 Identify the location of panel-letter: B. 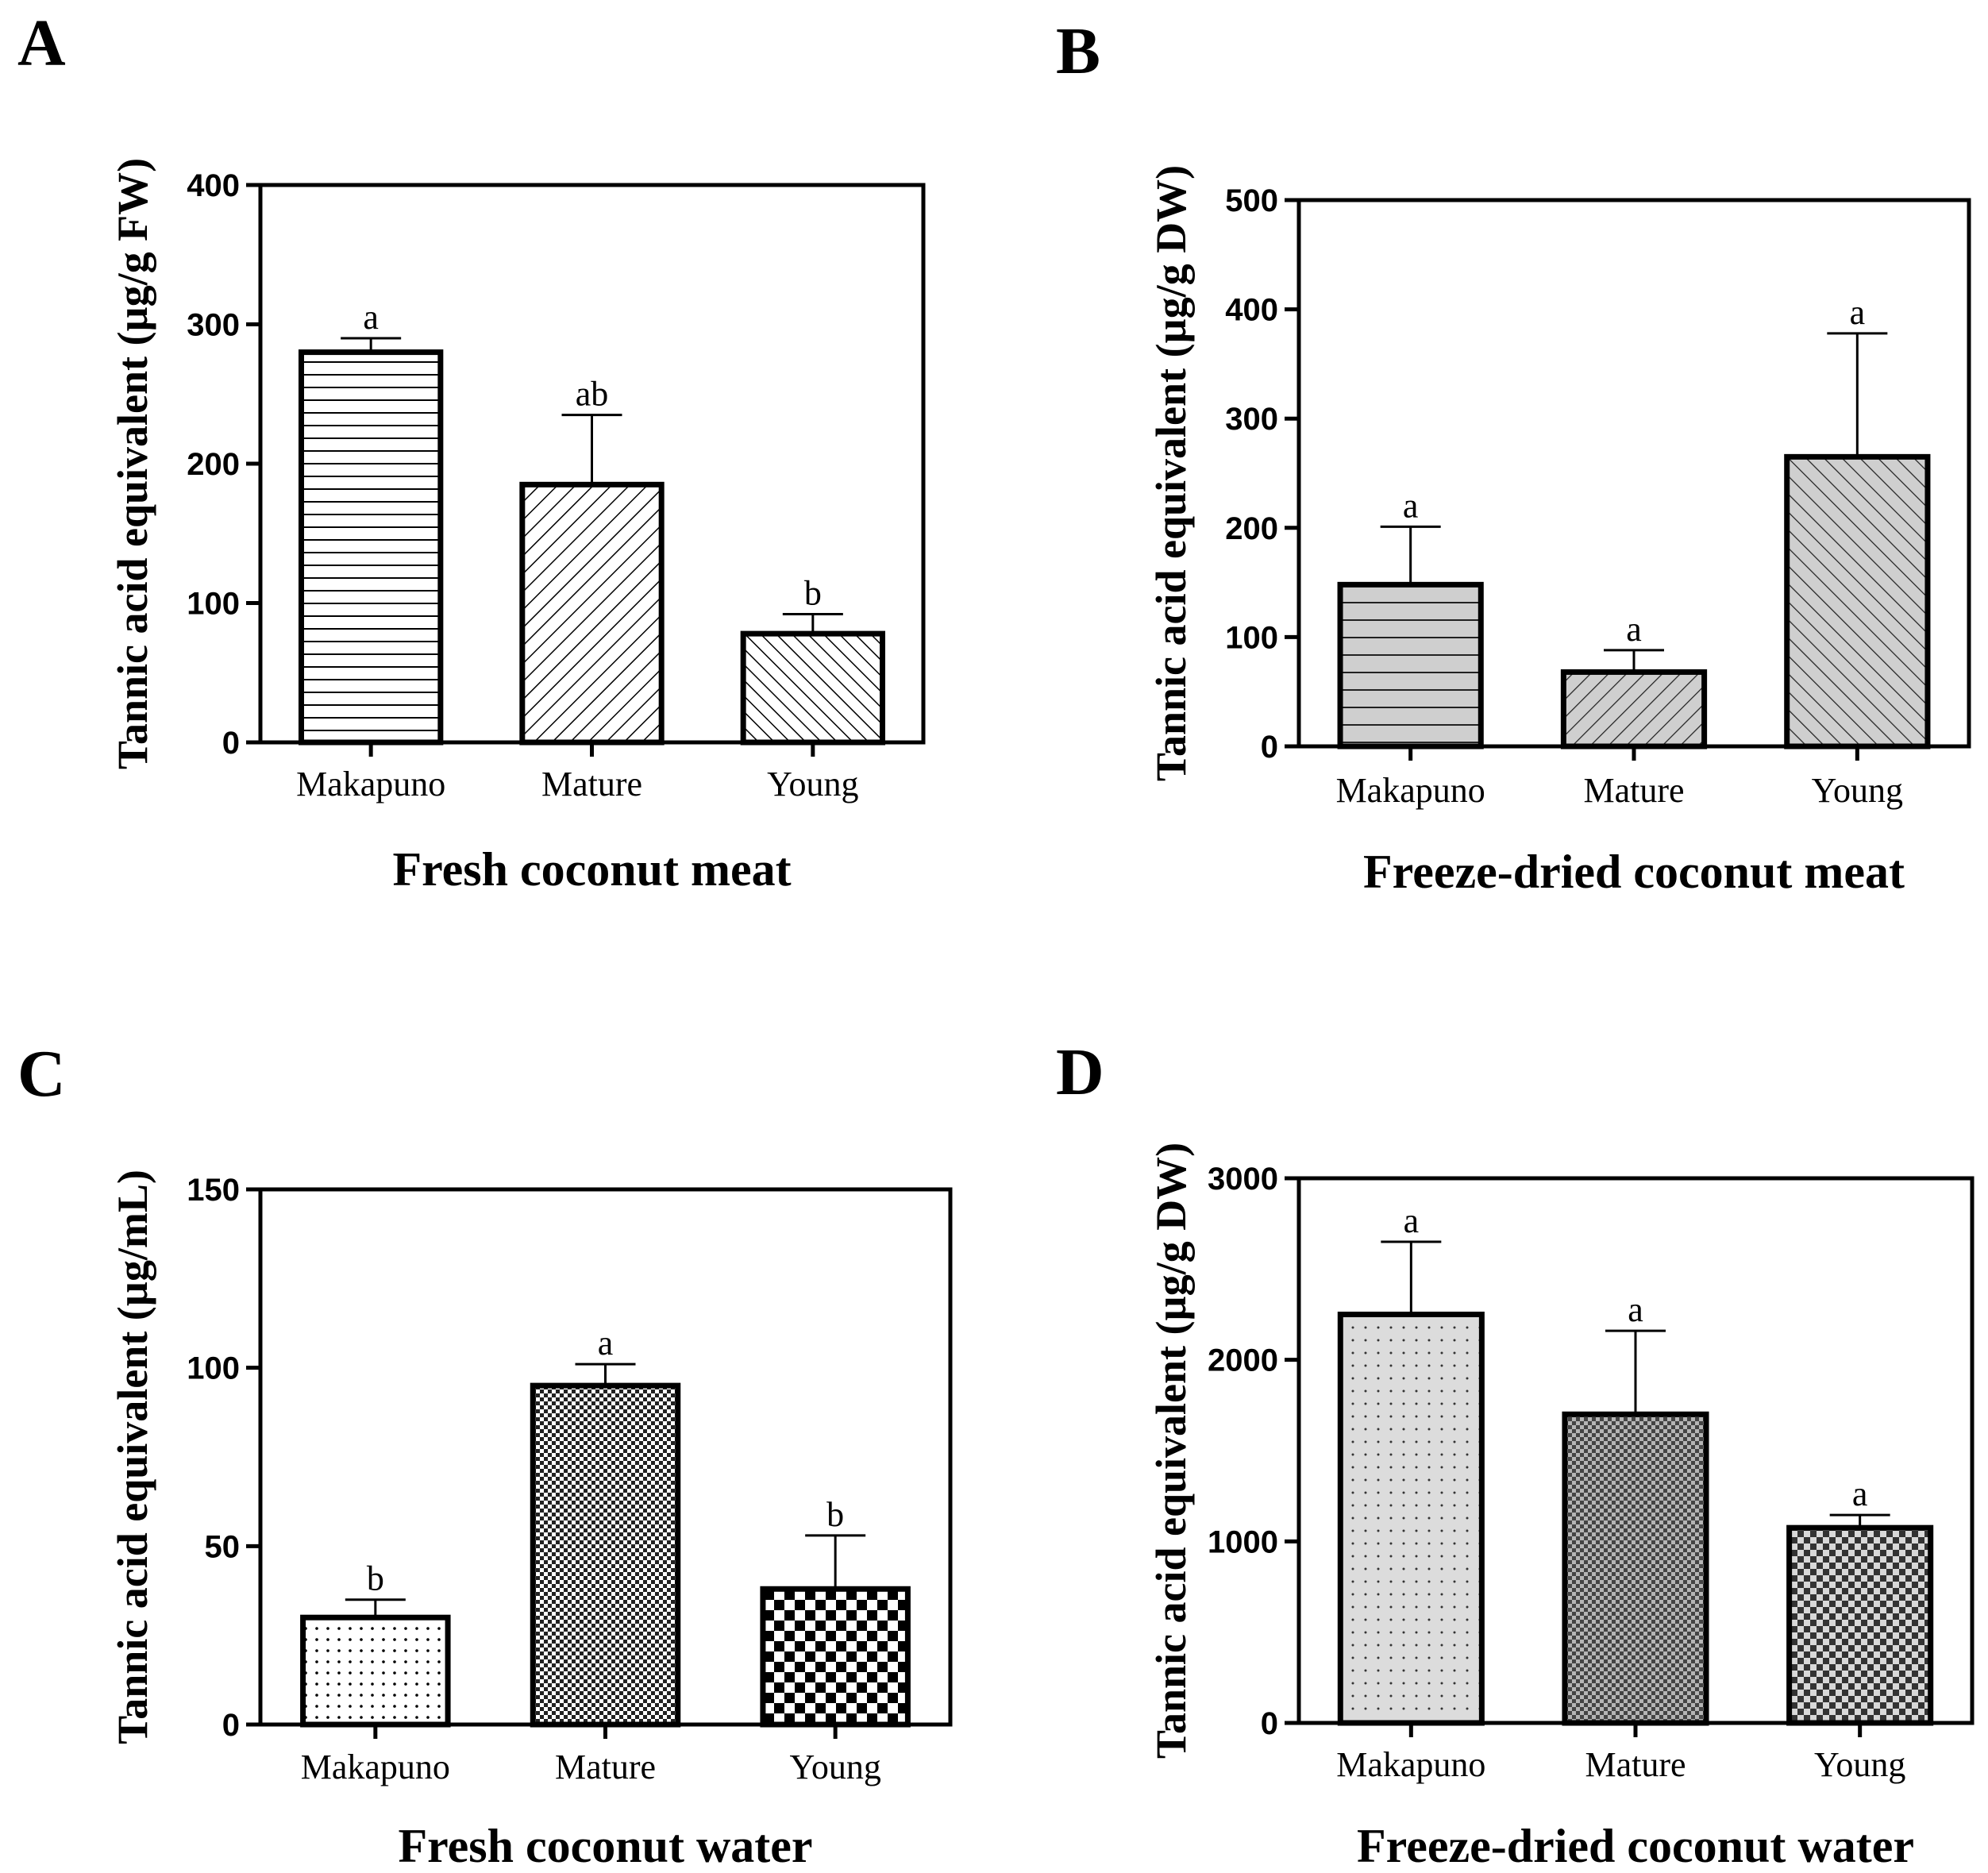
(1078, 51).